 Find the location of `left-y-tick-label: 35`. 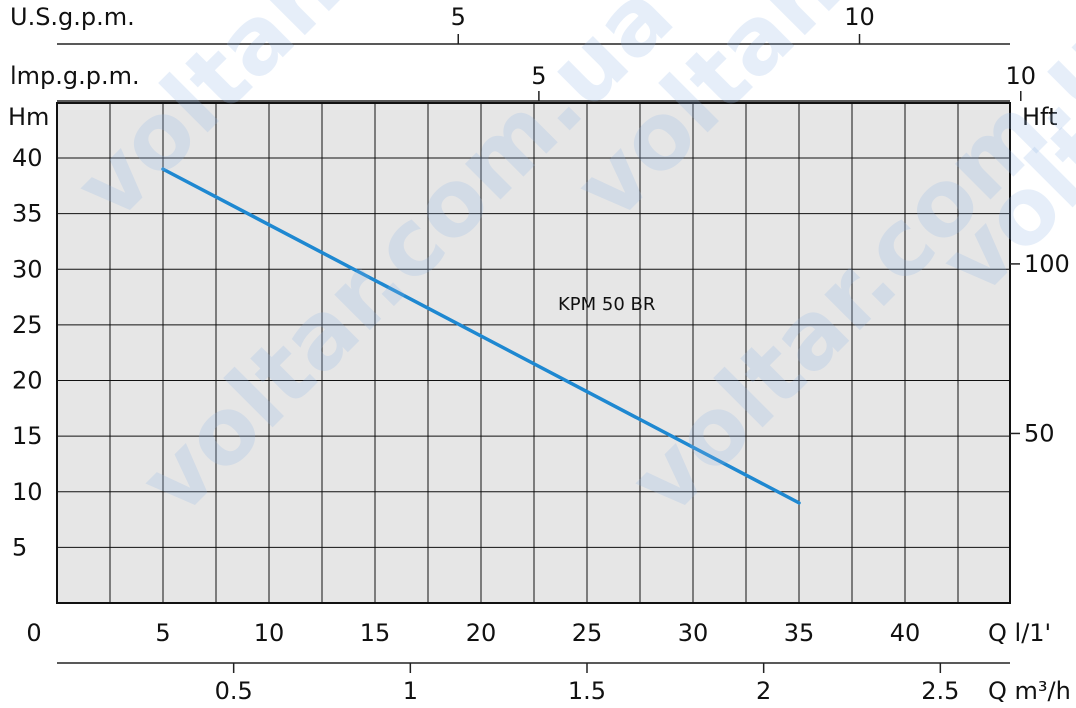

left-y-tick-label: 35 is located at coordinates (27, 214).